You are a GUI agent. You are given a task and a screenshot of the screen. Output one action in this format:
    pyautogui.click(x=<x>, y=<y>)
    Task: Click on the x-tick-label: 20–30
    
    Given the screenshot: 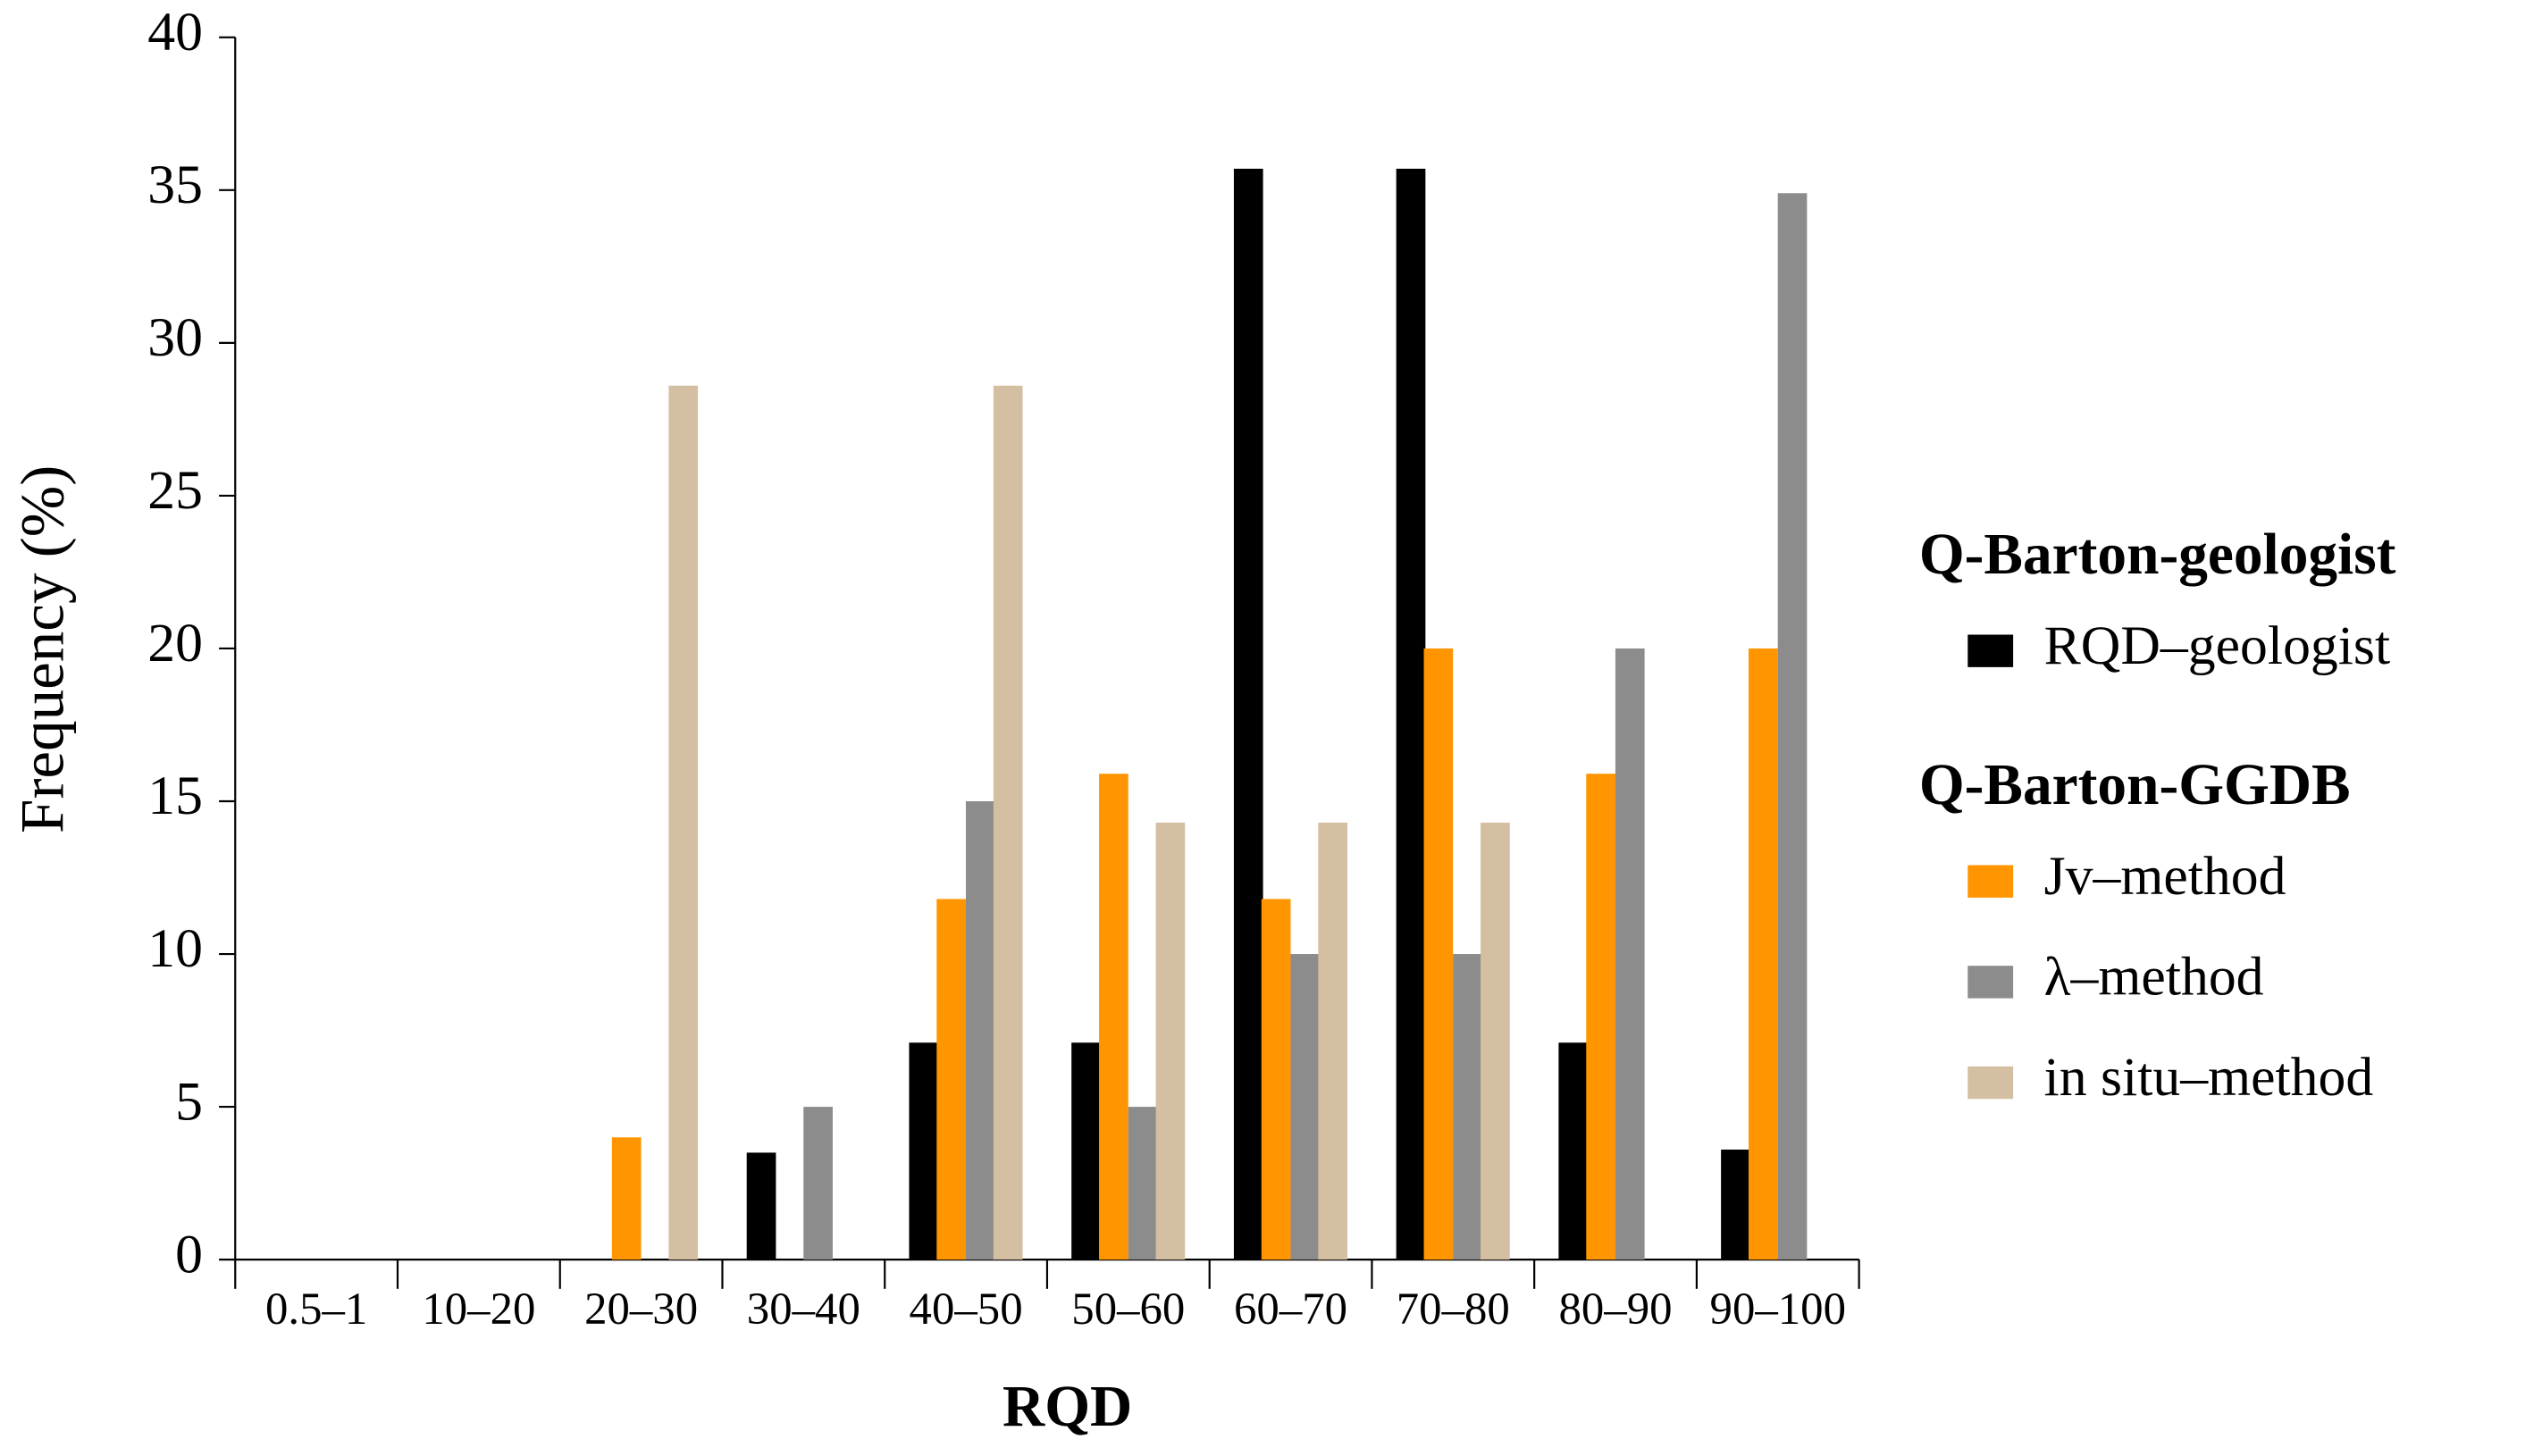 What is the action you would take?
    pyautogui.click(x=641, y=1309)
    